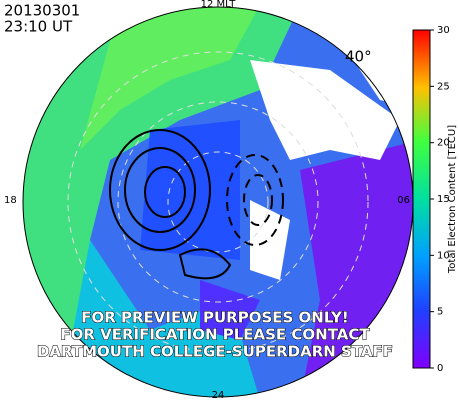 The width and height of the screenshot is (459, 400). I want to click on time: 23:10 UT, so click(38, 27).